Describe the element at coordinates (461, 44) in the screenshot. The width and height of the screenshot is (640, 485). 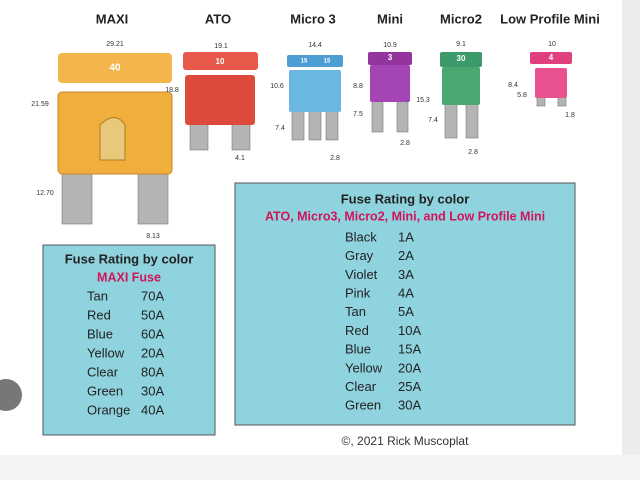
I see `dimension: 9.1` at that location.